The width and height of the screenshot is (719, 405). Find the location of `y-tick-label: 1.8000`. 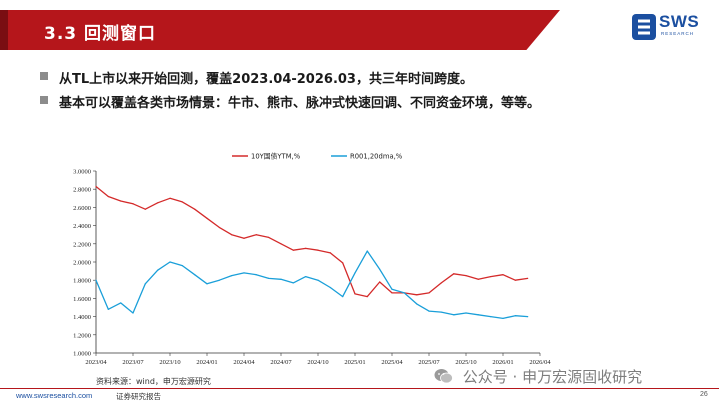

y-tick-label: 1.8000 is located at coordinates (82, 281).